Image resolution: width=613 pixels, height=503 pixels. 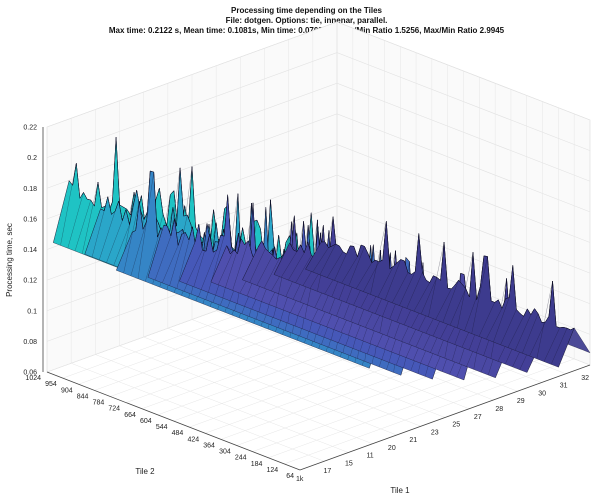 What do you see at coordinates (542, 393) in the screenshot?
I see `x-tick-label: 30` at bounding box center [542, 393].